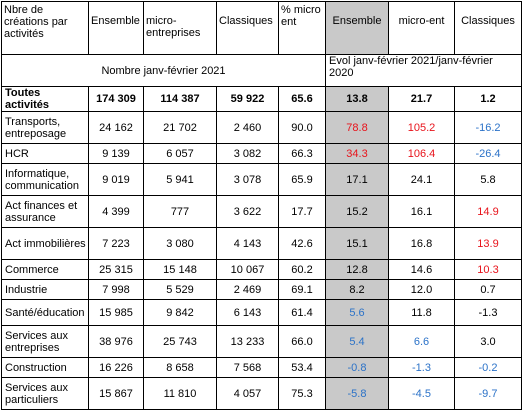 The image size is (523, 416). I want to click on evol-micro-cell: 105.2, so click(421, 127).